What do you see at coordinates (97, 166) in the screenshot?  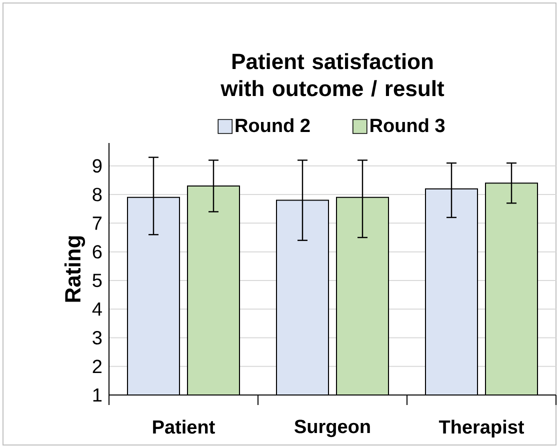 I see `y-tick-label: 9` at bounding box center [97, 166].